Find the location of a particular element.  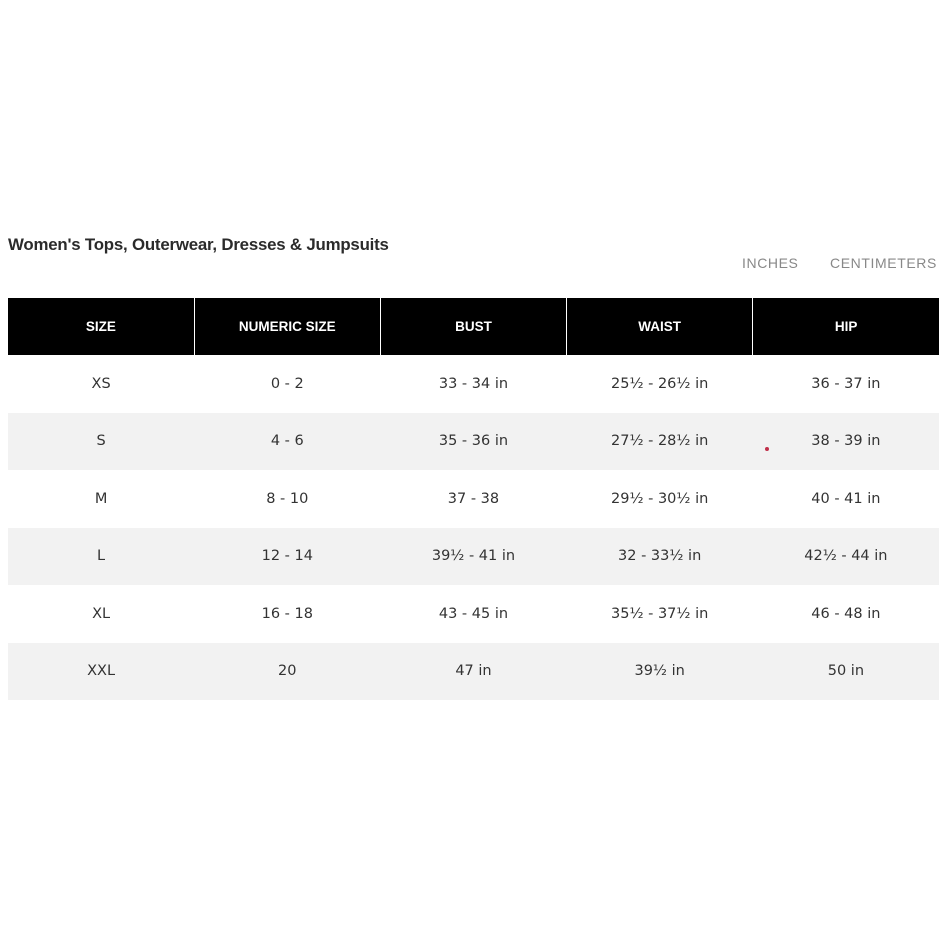

table-cell: XXL is located at coordinates (101, 671).